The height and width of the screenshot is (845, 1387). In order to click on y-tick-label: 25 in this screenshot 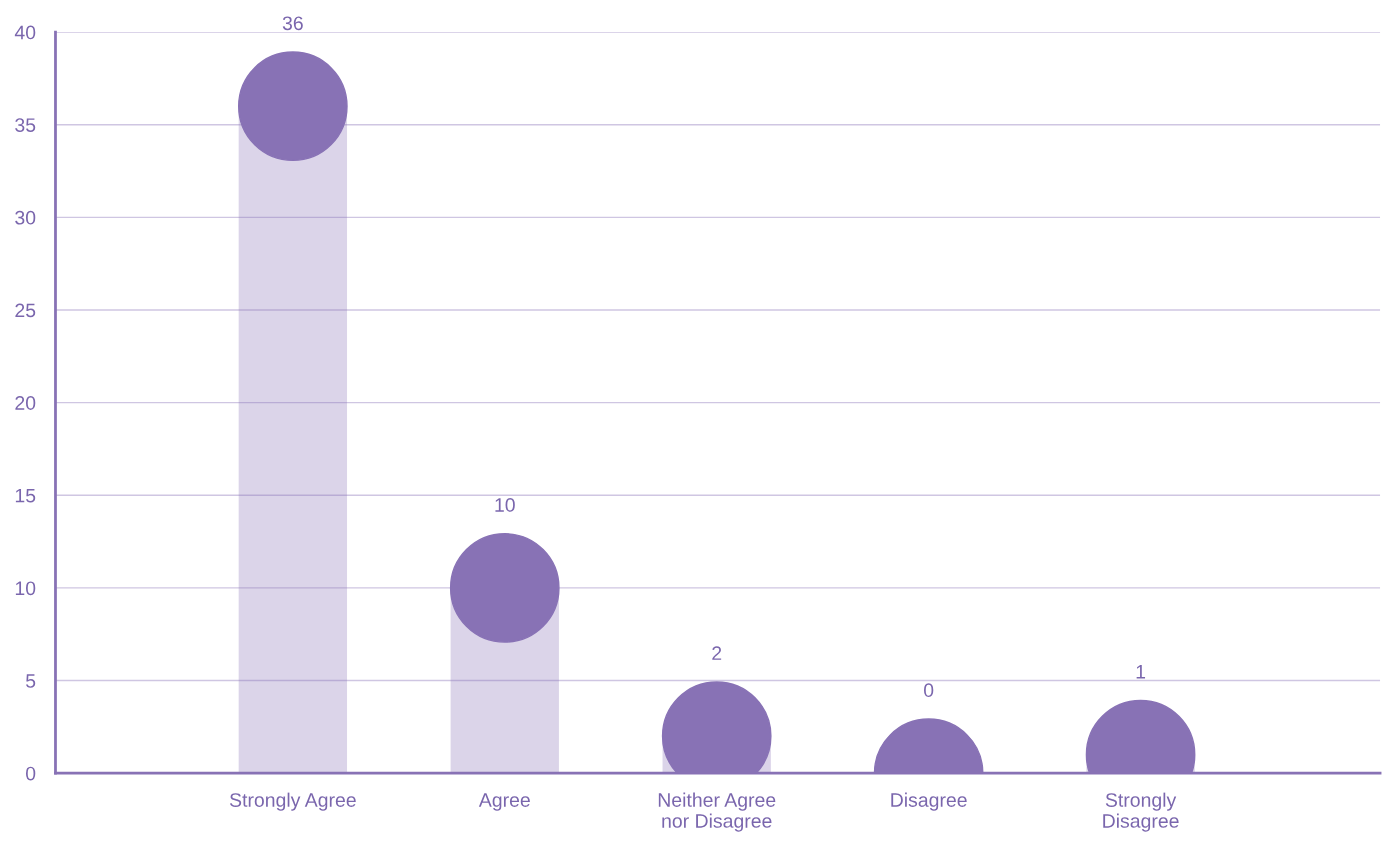, I will do `click(25, 310)`.